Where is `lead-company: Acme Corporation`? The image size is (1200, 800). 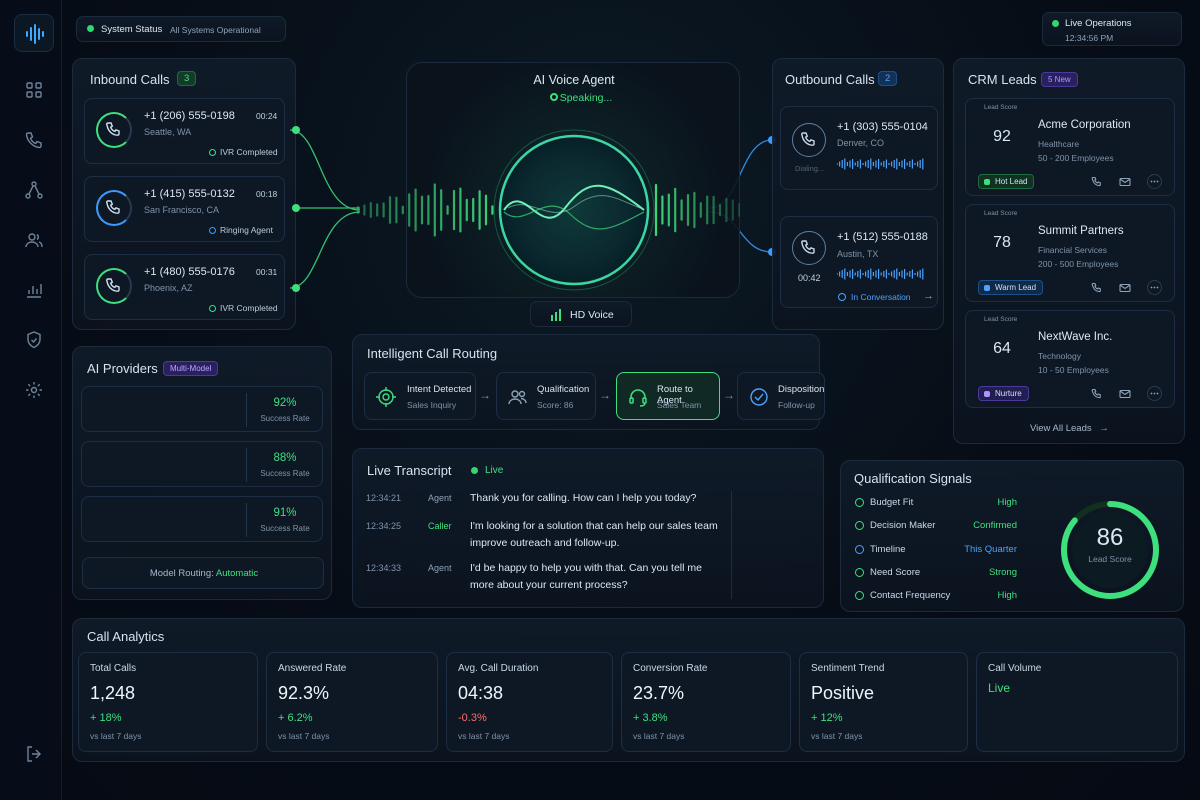 lead-company: Acme Corporation is located at coordinates (1084, 125).